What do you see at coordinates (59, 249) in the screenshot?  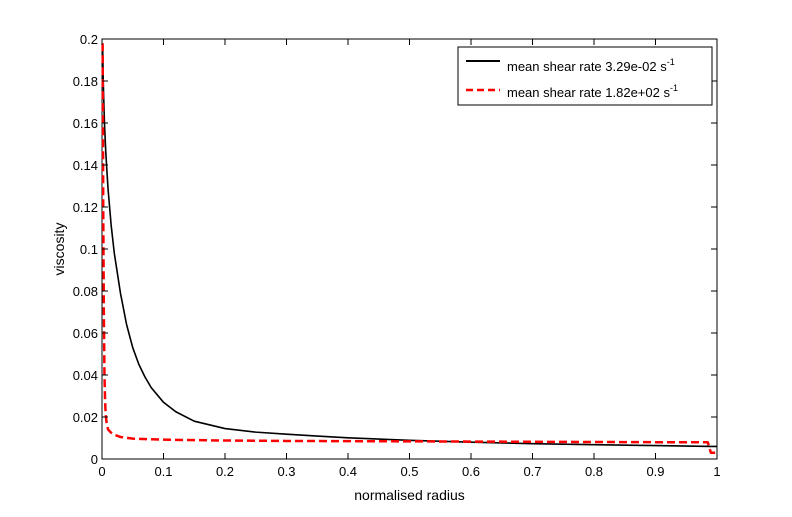 I see `y-axis-title: viscosity` at bounding box center [59, 249].